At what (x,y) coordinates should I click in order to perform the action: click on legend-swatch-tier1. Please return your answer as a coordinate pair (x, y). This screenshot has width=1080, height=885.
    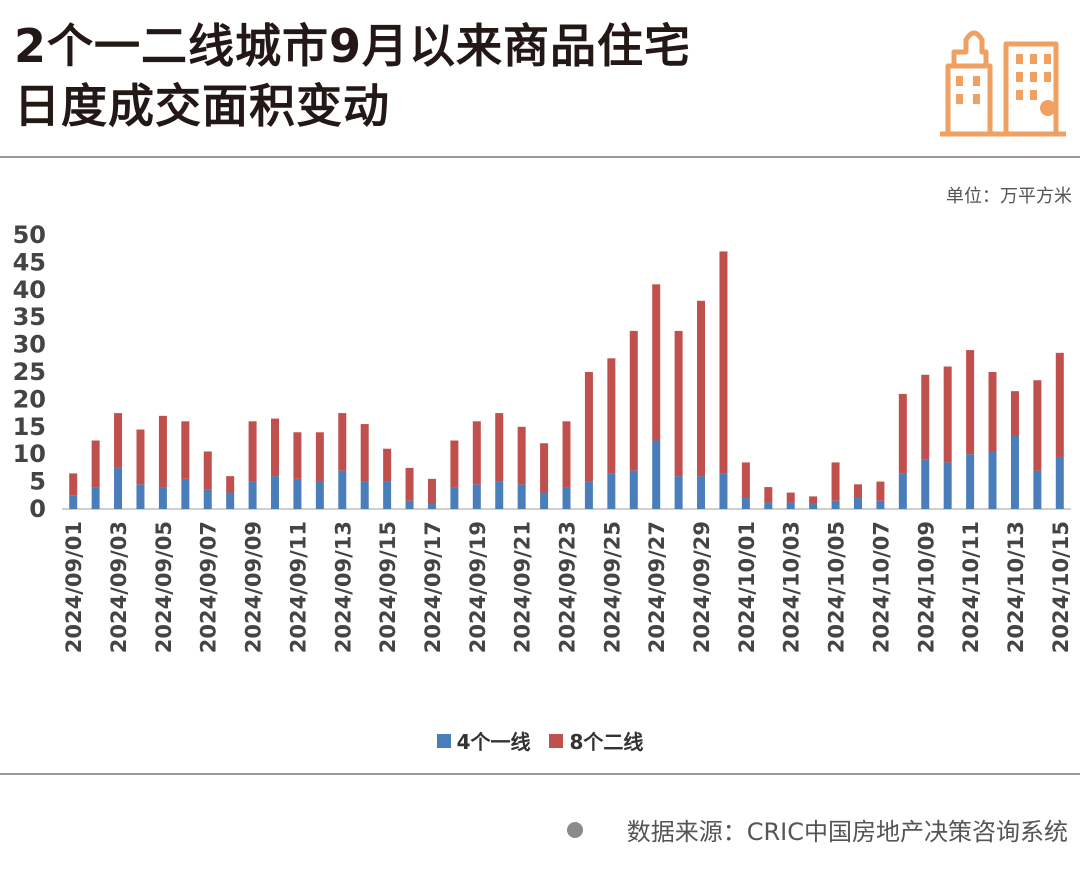
    Looking at the image, I should click on (443, 740).